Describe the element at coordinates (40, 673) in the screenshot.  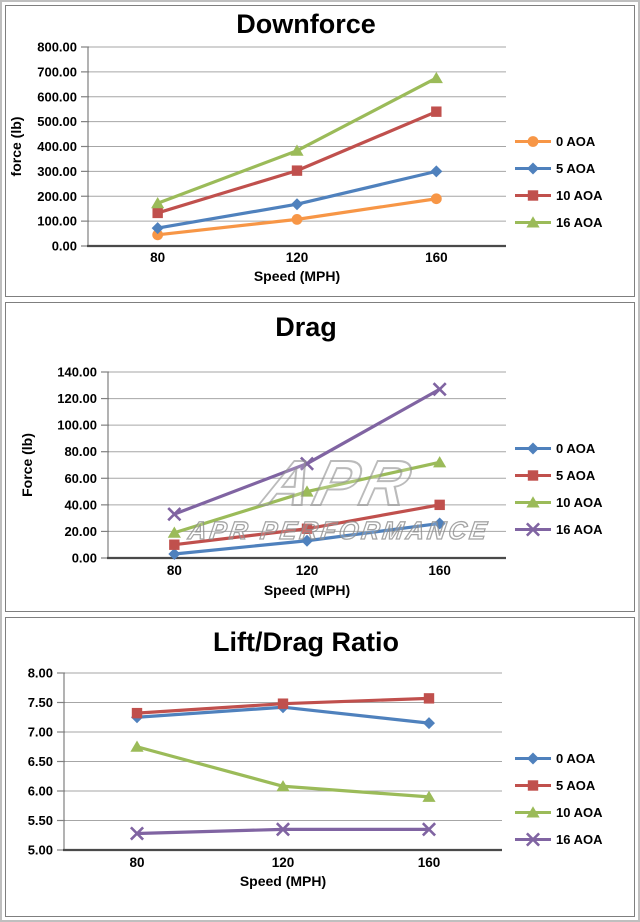
I see `y-tick-label: 8.00` at that location.